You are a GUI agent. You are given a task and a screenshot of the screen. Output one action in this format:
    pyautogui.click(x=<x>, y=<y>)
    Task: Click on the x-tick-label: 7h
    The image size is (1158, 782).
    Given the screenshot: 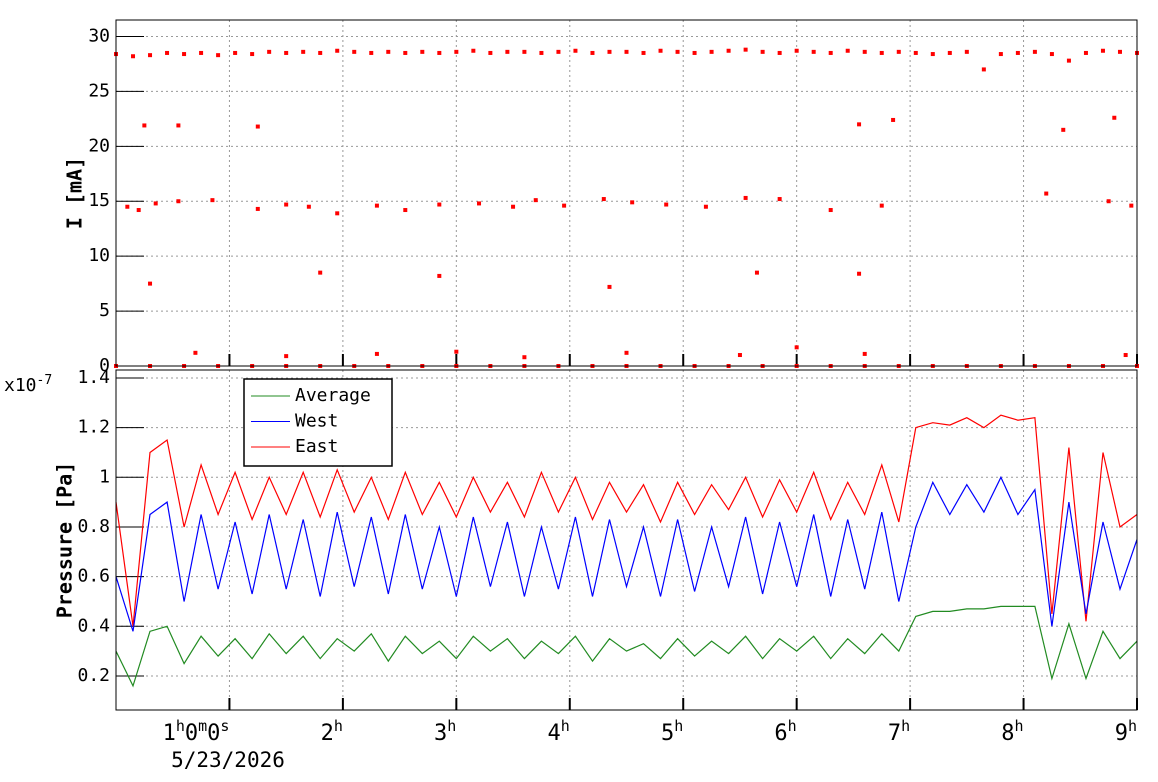 What is the action you would take?
    pyautogui.click(x=899, y=732)
    